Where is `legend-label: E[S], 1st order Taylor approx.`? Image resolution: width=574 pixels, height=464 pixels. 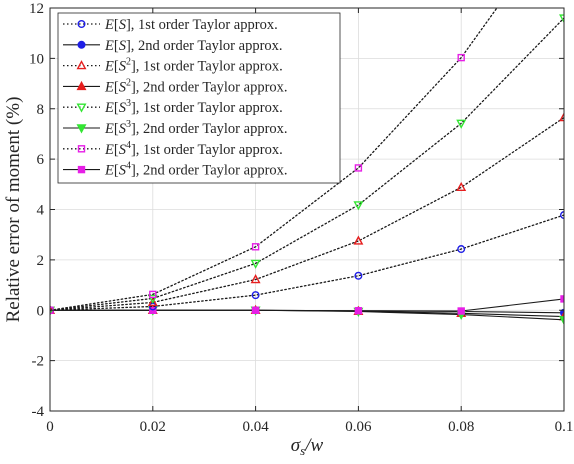 legend-label: E[S], 1st order Taylor approx. is located at coordinates (191, 25).